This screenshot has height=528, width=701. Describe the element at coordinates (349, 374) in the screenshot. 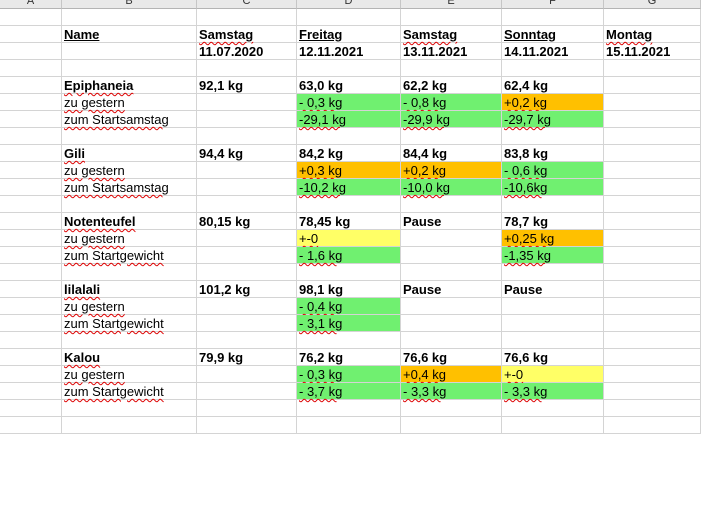

I see `diff-value: - 0,3 kg` at that location.